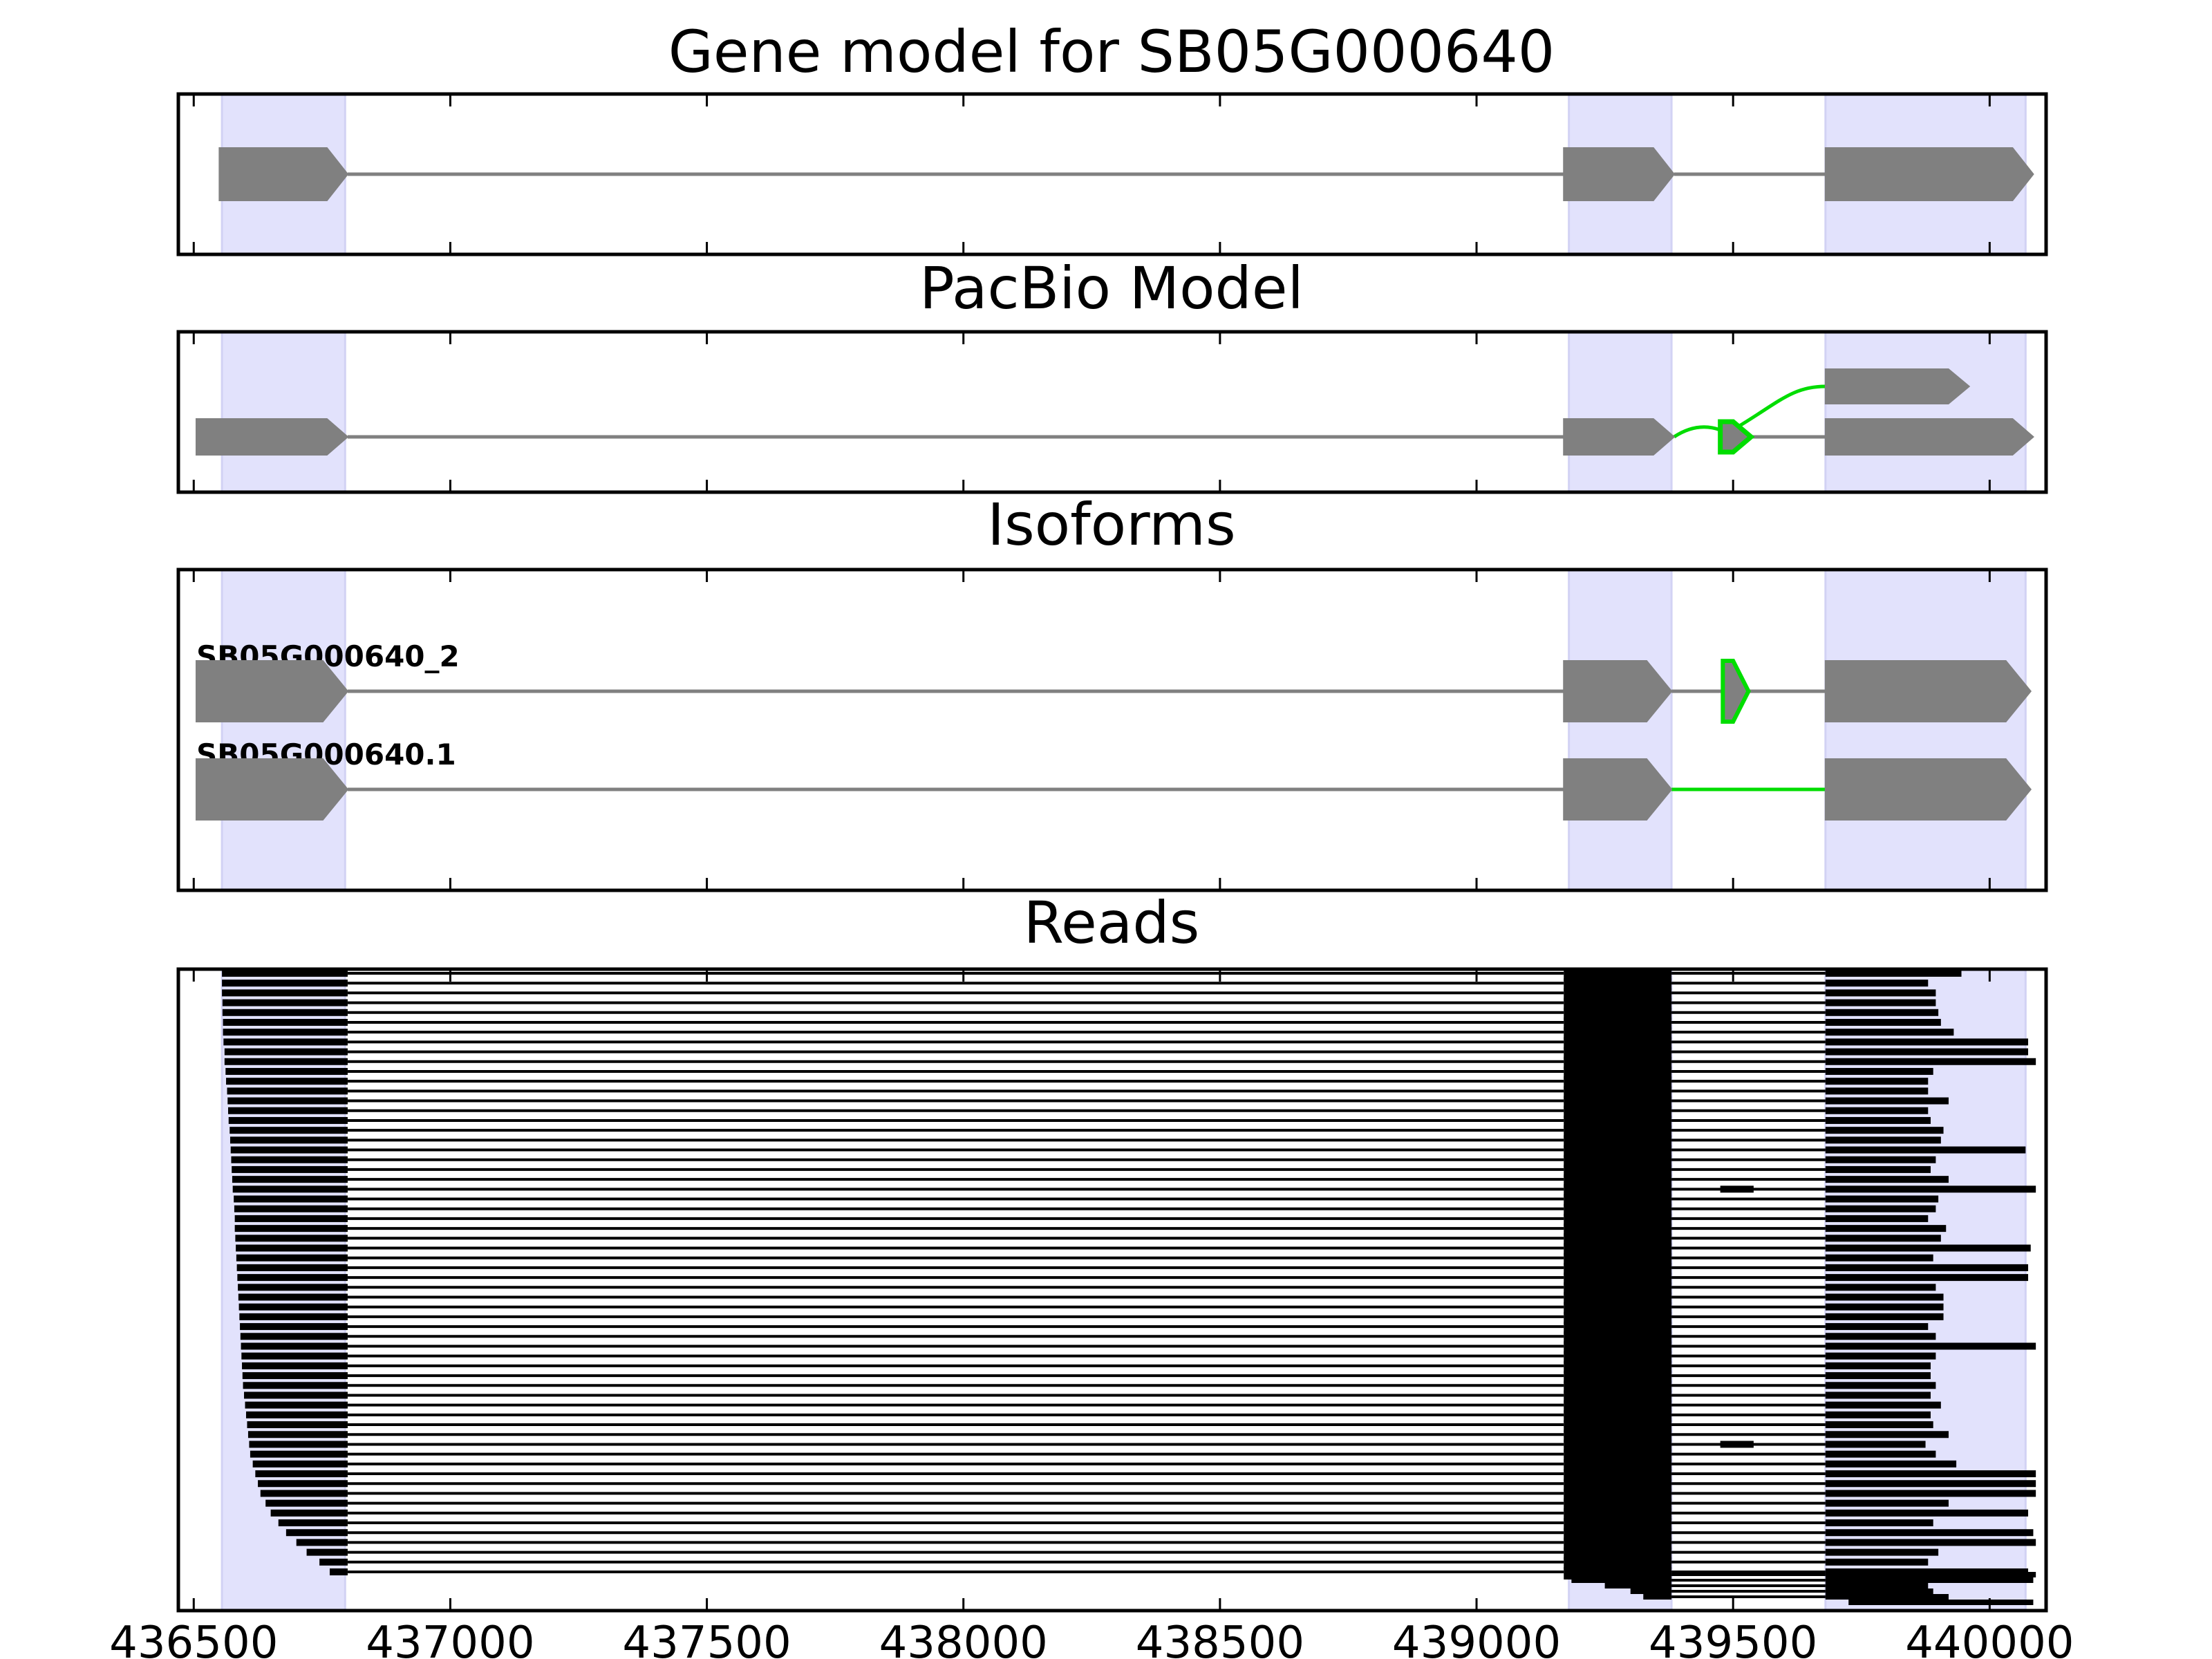 Image resolution: width=2212 pixels, height=1659 pixels. What do you see at coordinates (1737, 1445) in the screenshot?
I see `read-middle-exon` at bounding box center [1737, 1445].